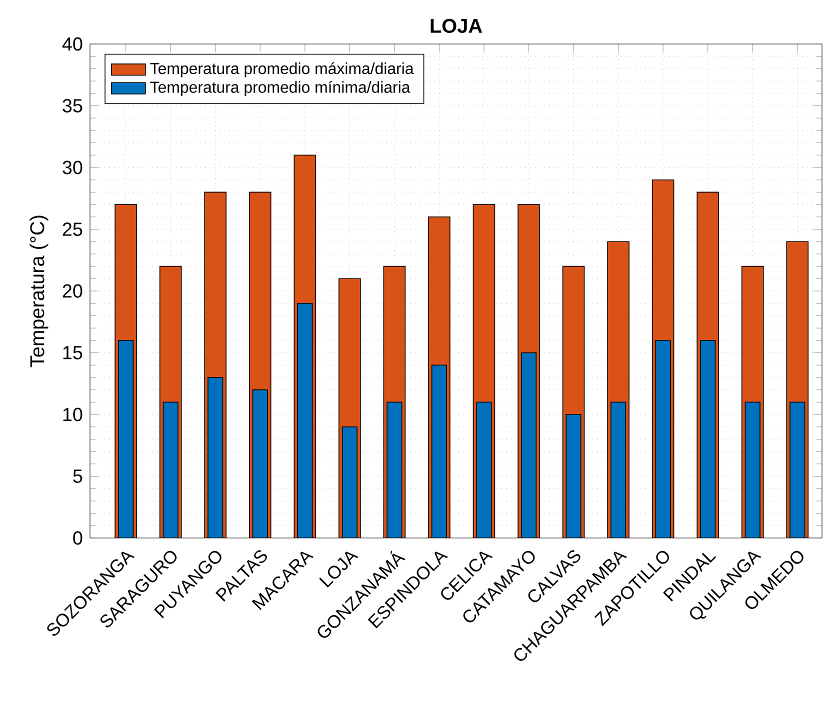 The height and width of the screenshot is (712, 834). What do you see at coordinates (280, 88) in the screenshot?
I see `legend-label: Temperatura promedio mínima/diaria` at bounding box center [280, 88].